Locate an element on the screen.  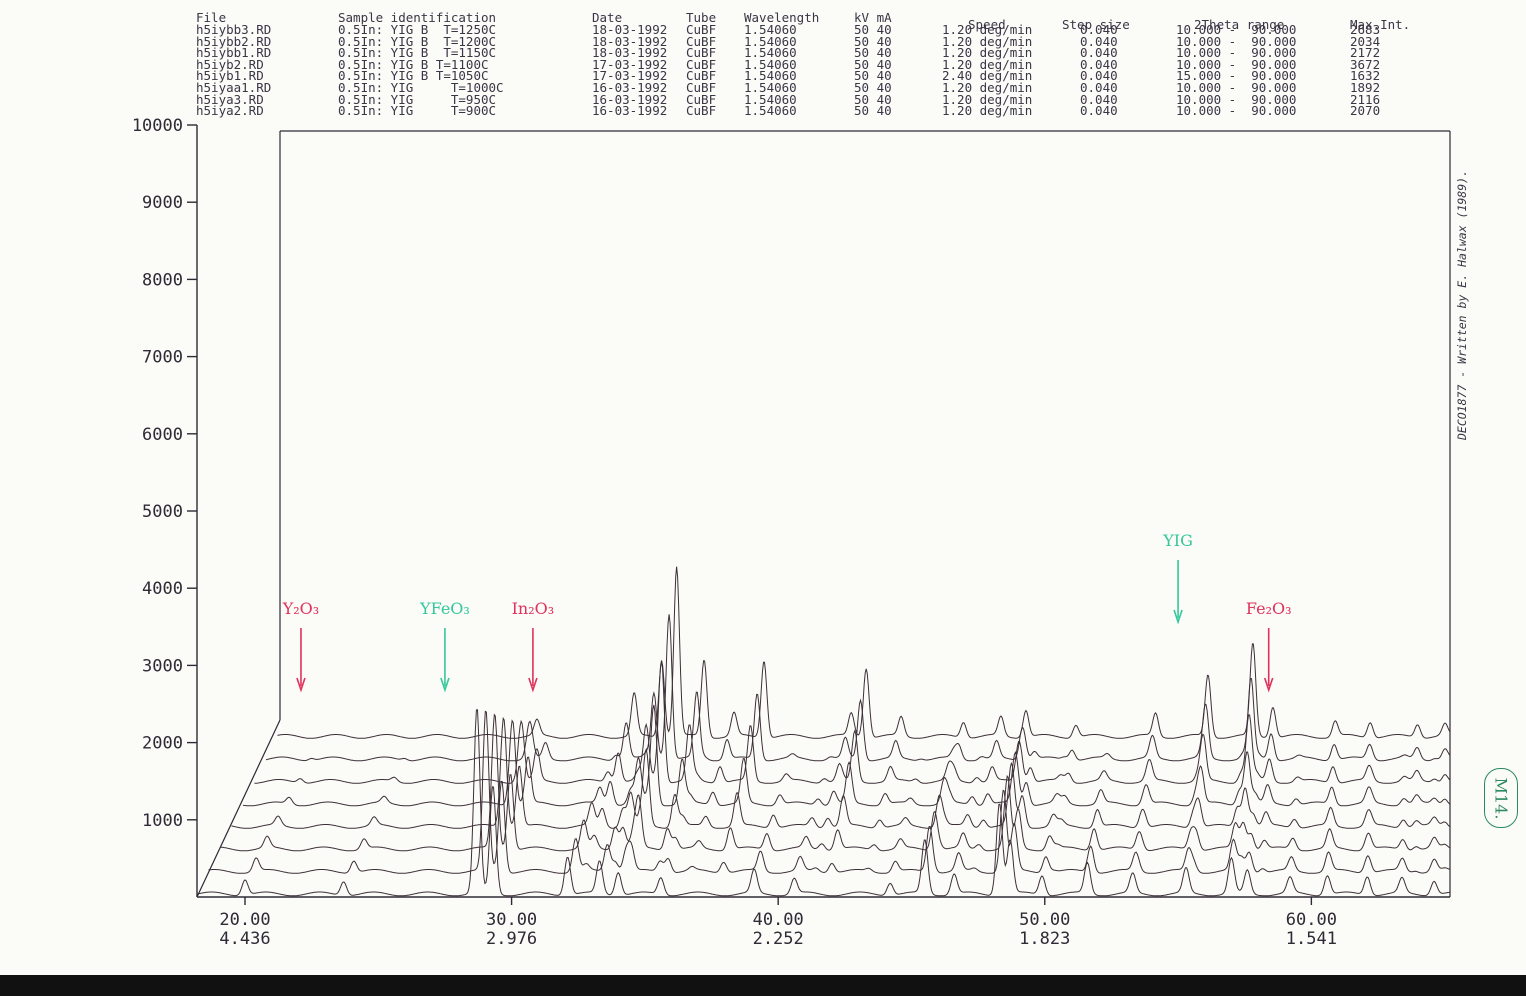
header-row-3-col-2: 0.5In: YIG B T=1150C is located at coordinates (417, 53).